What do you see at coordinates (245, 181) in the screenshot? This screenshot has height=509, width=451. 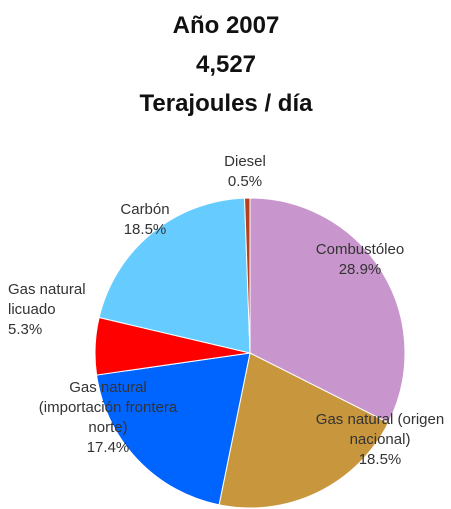 I see `value-label: 0.5%` at bounding box center [245, 181].